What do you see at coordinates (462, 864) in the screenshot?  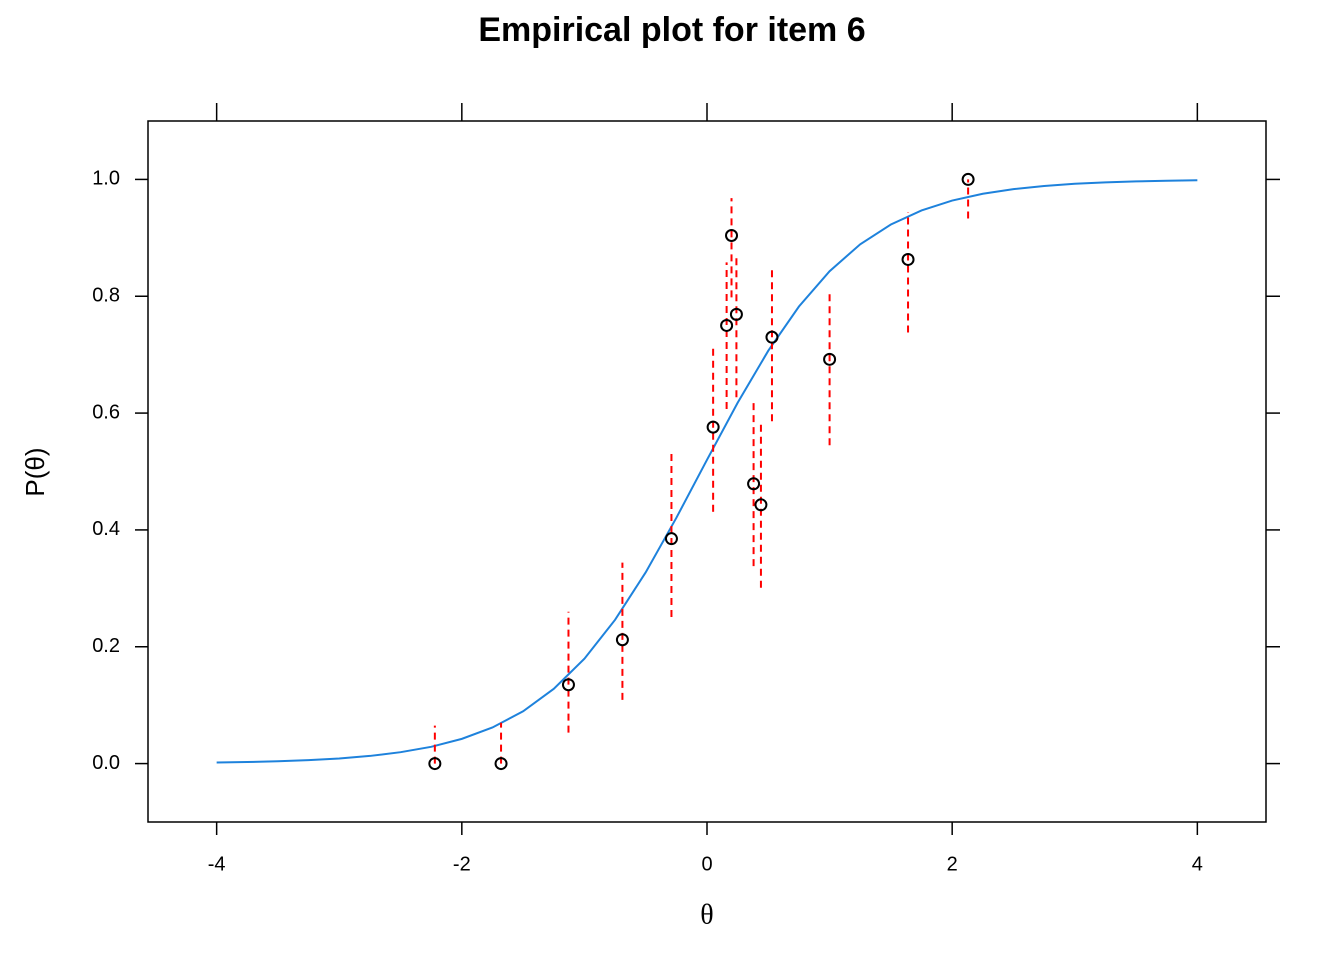 I see `x-tick-label: -2` at bounding box center [462, 864].